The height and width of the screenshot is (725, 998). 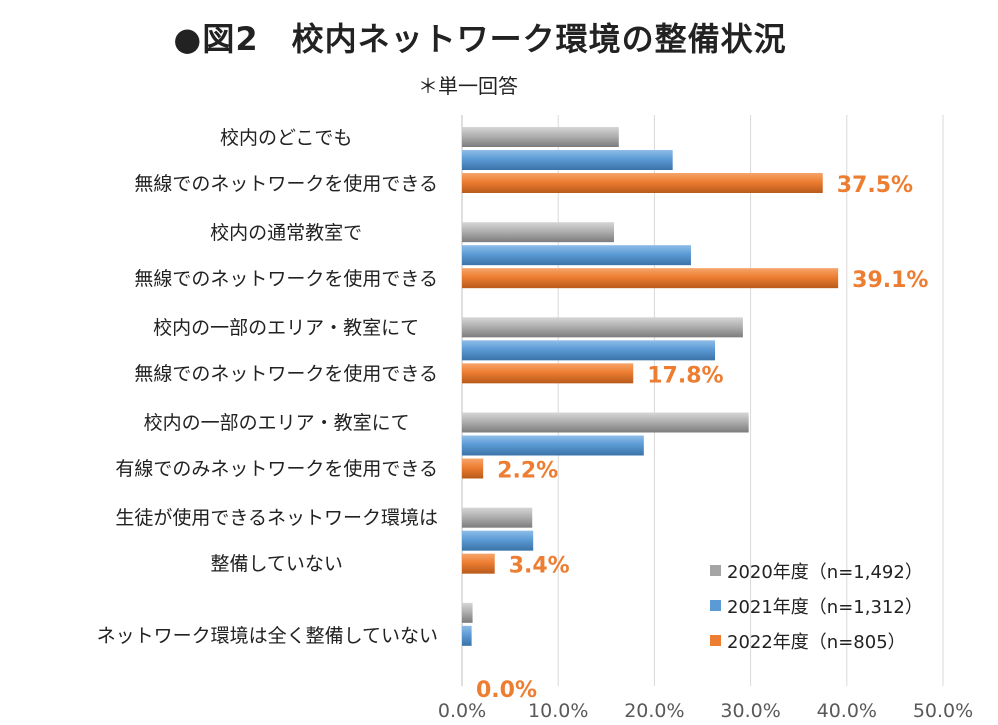 I want to click on category-label: 校内の一部のエリア・教室にて 無線でのネットワークを使用できる, so click(x=286, y=351).